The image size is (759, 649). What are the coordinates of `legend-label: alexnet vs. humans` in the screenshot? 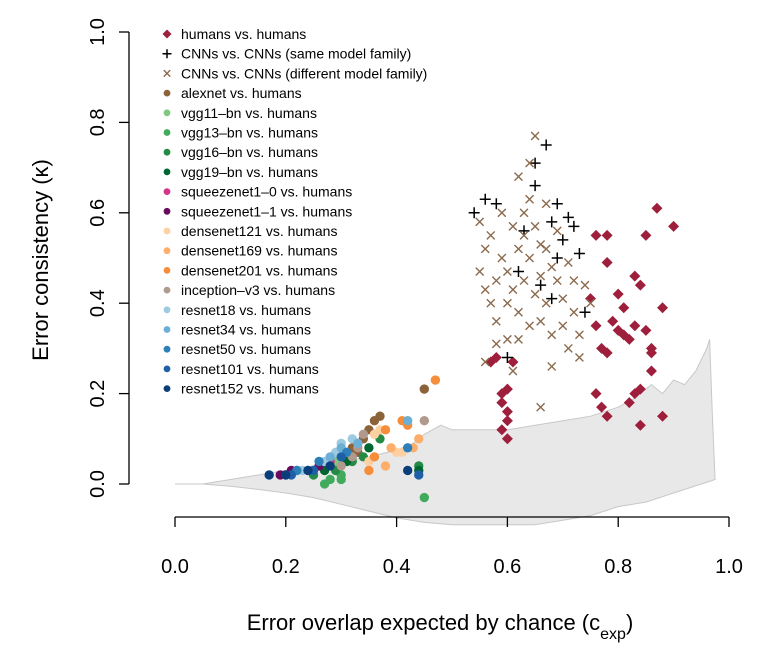 It's located at (241, 93).